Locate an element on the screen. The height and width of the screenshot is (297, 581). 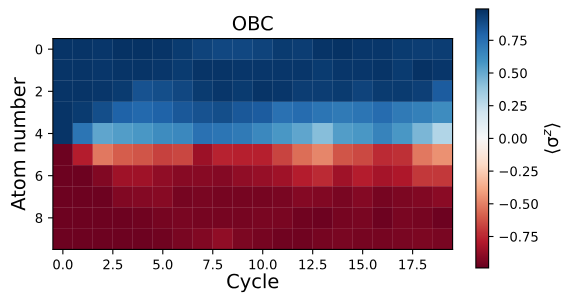
color-bar-label: −0.75 is located at coordinates (519, 237).